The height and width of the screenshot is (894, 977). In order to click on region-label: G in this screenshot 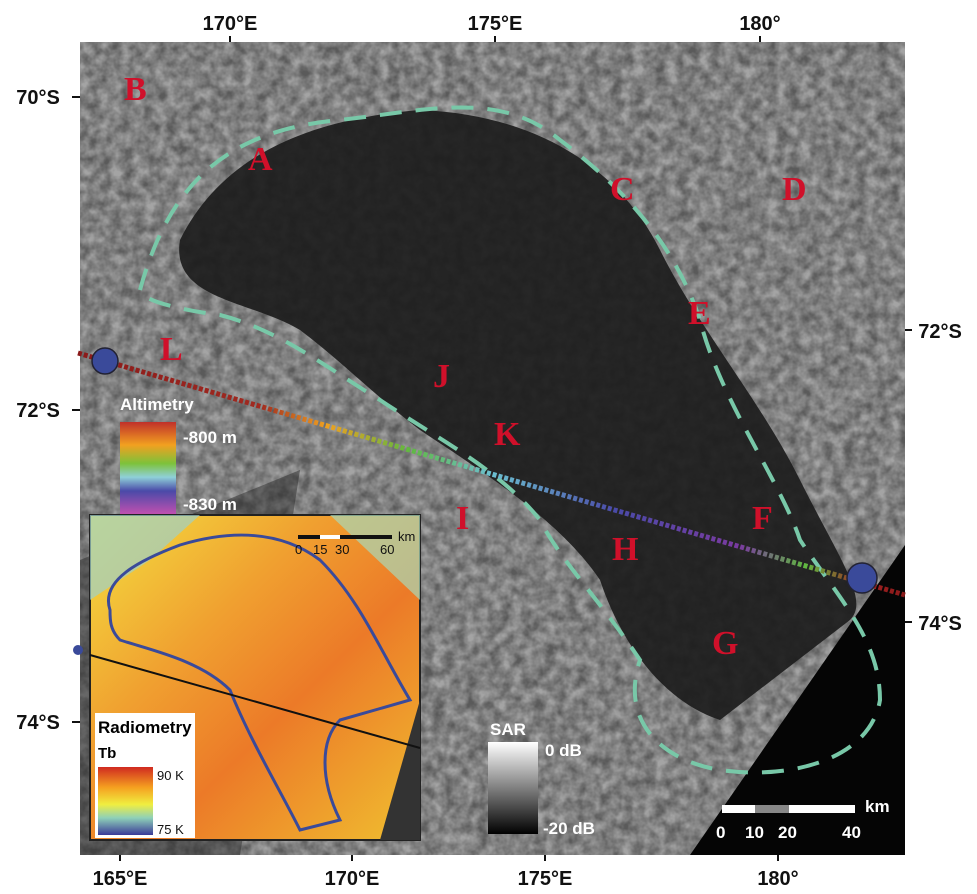, I will do `click(725, 643)`.